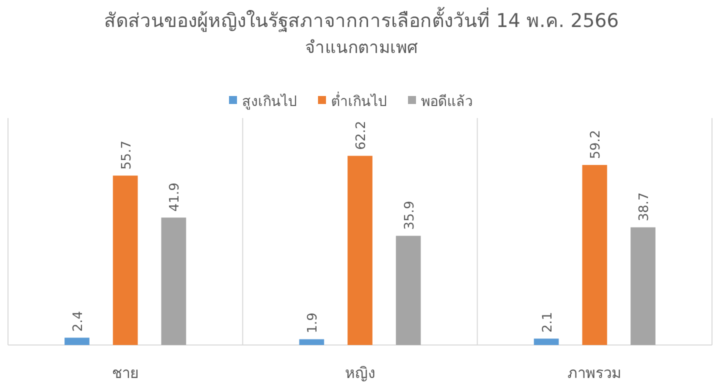 Image resolution: width=723 pixels, height=388 pixels. I want to click on data-label: 62.2, so click(361, 135).